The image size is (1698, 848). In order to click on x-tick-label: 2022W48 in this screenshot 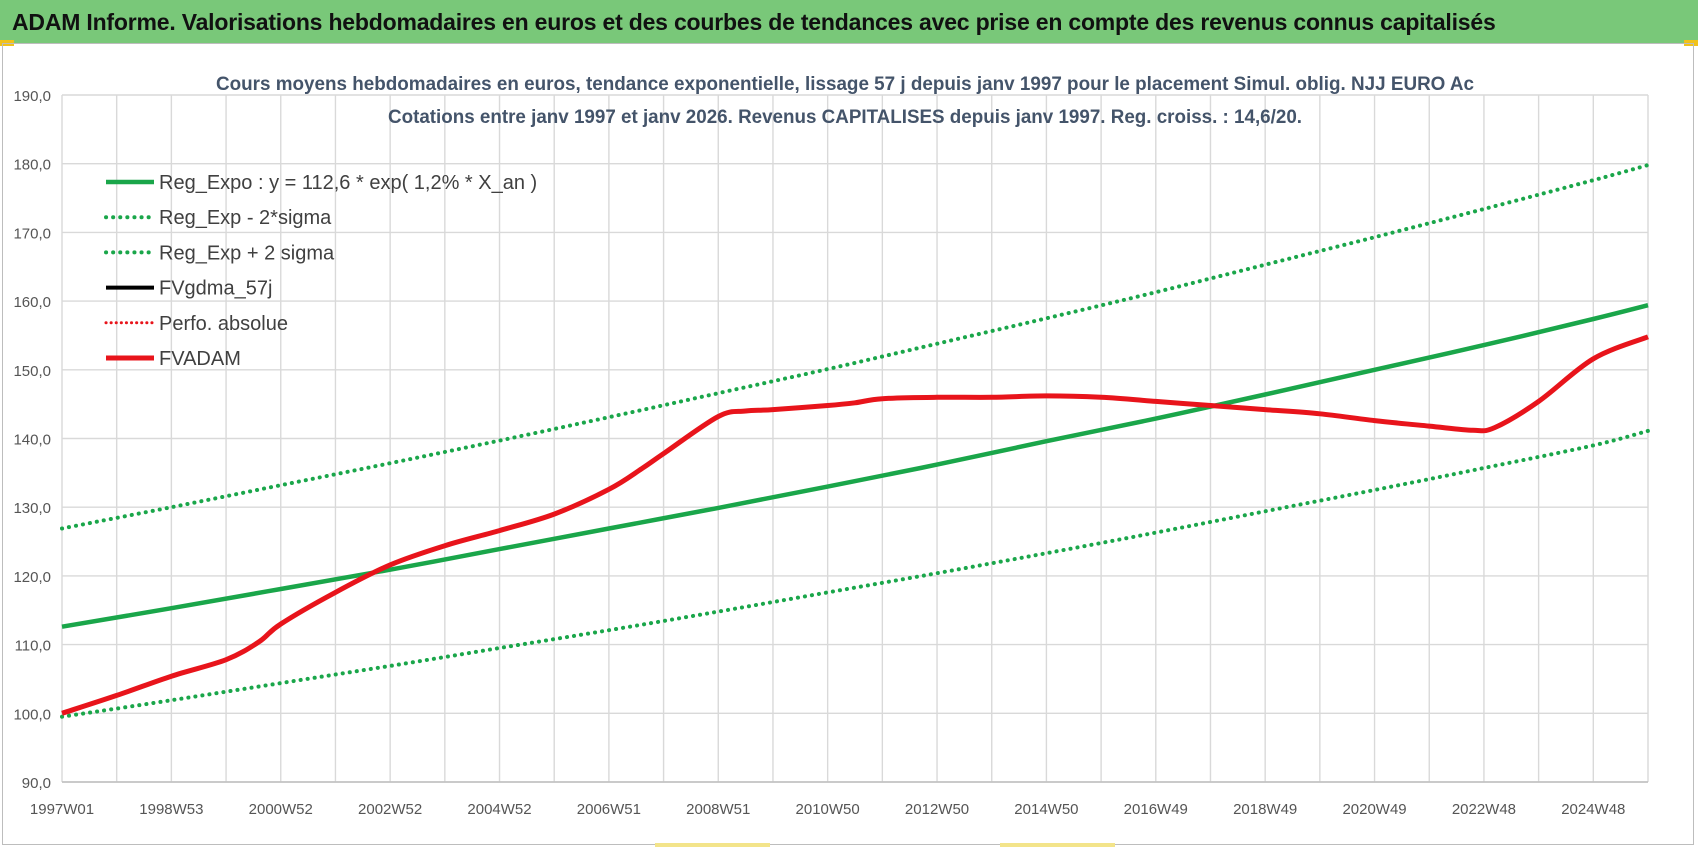, I will do `click(1484, 809)`.